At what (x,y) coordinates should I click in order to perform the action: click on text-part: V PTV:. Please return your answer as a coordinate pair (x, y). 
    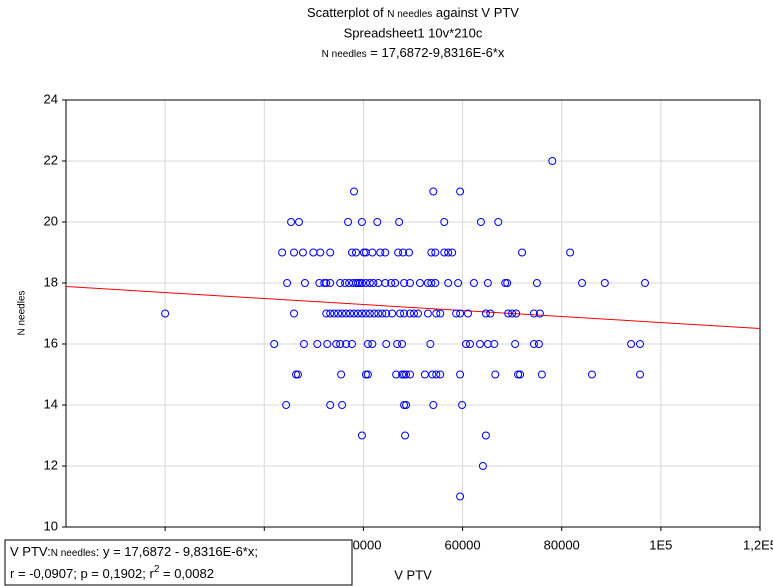
    Looking at the image, I should click on (30, 551).